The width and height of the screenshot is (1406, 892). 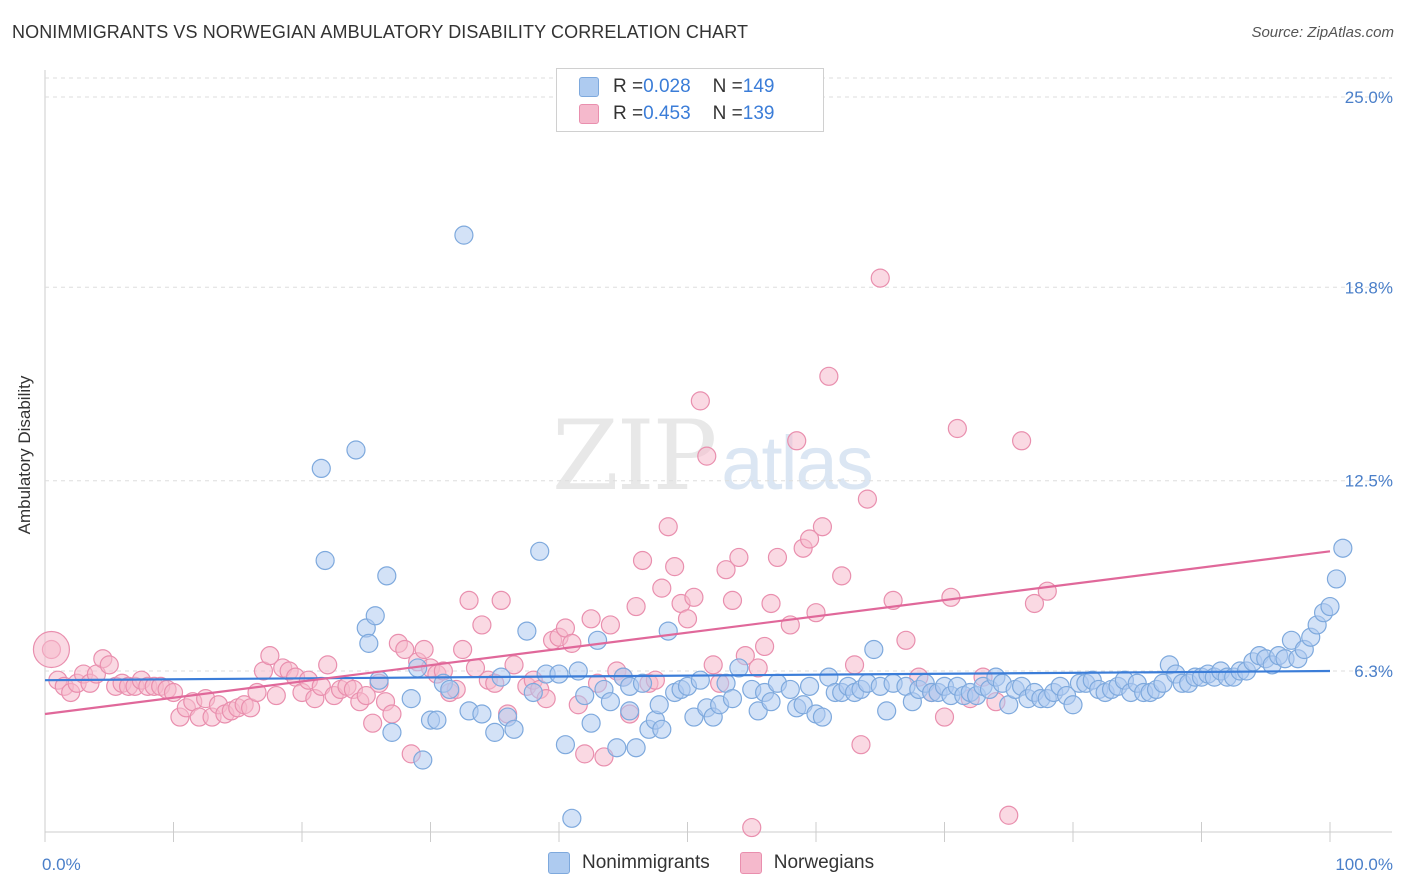 What do you see at coordinates (646, 862) in the screenshot?
I see `bottom-legend-label: Nonimmigrants` at bounding box center [646, 862].